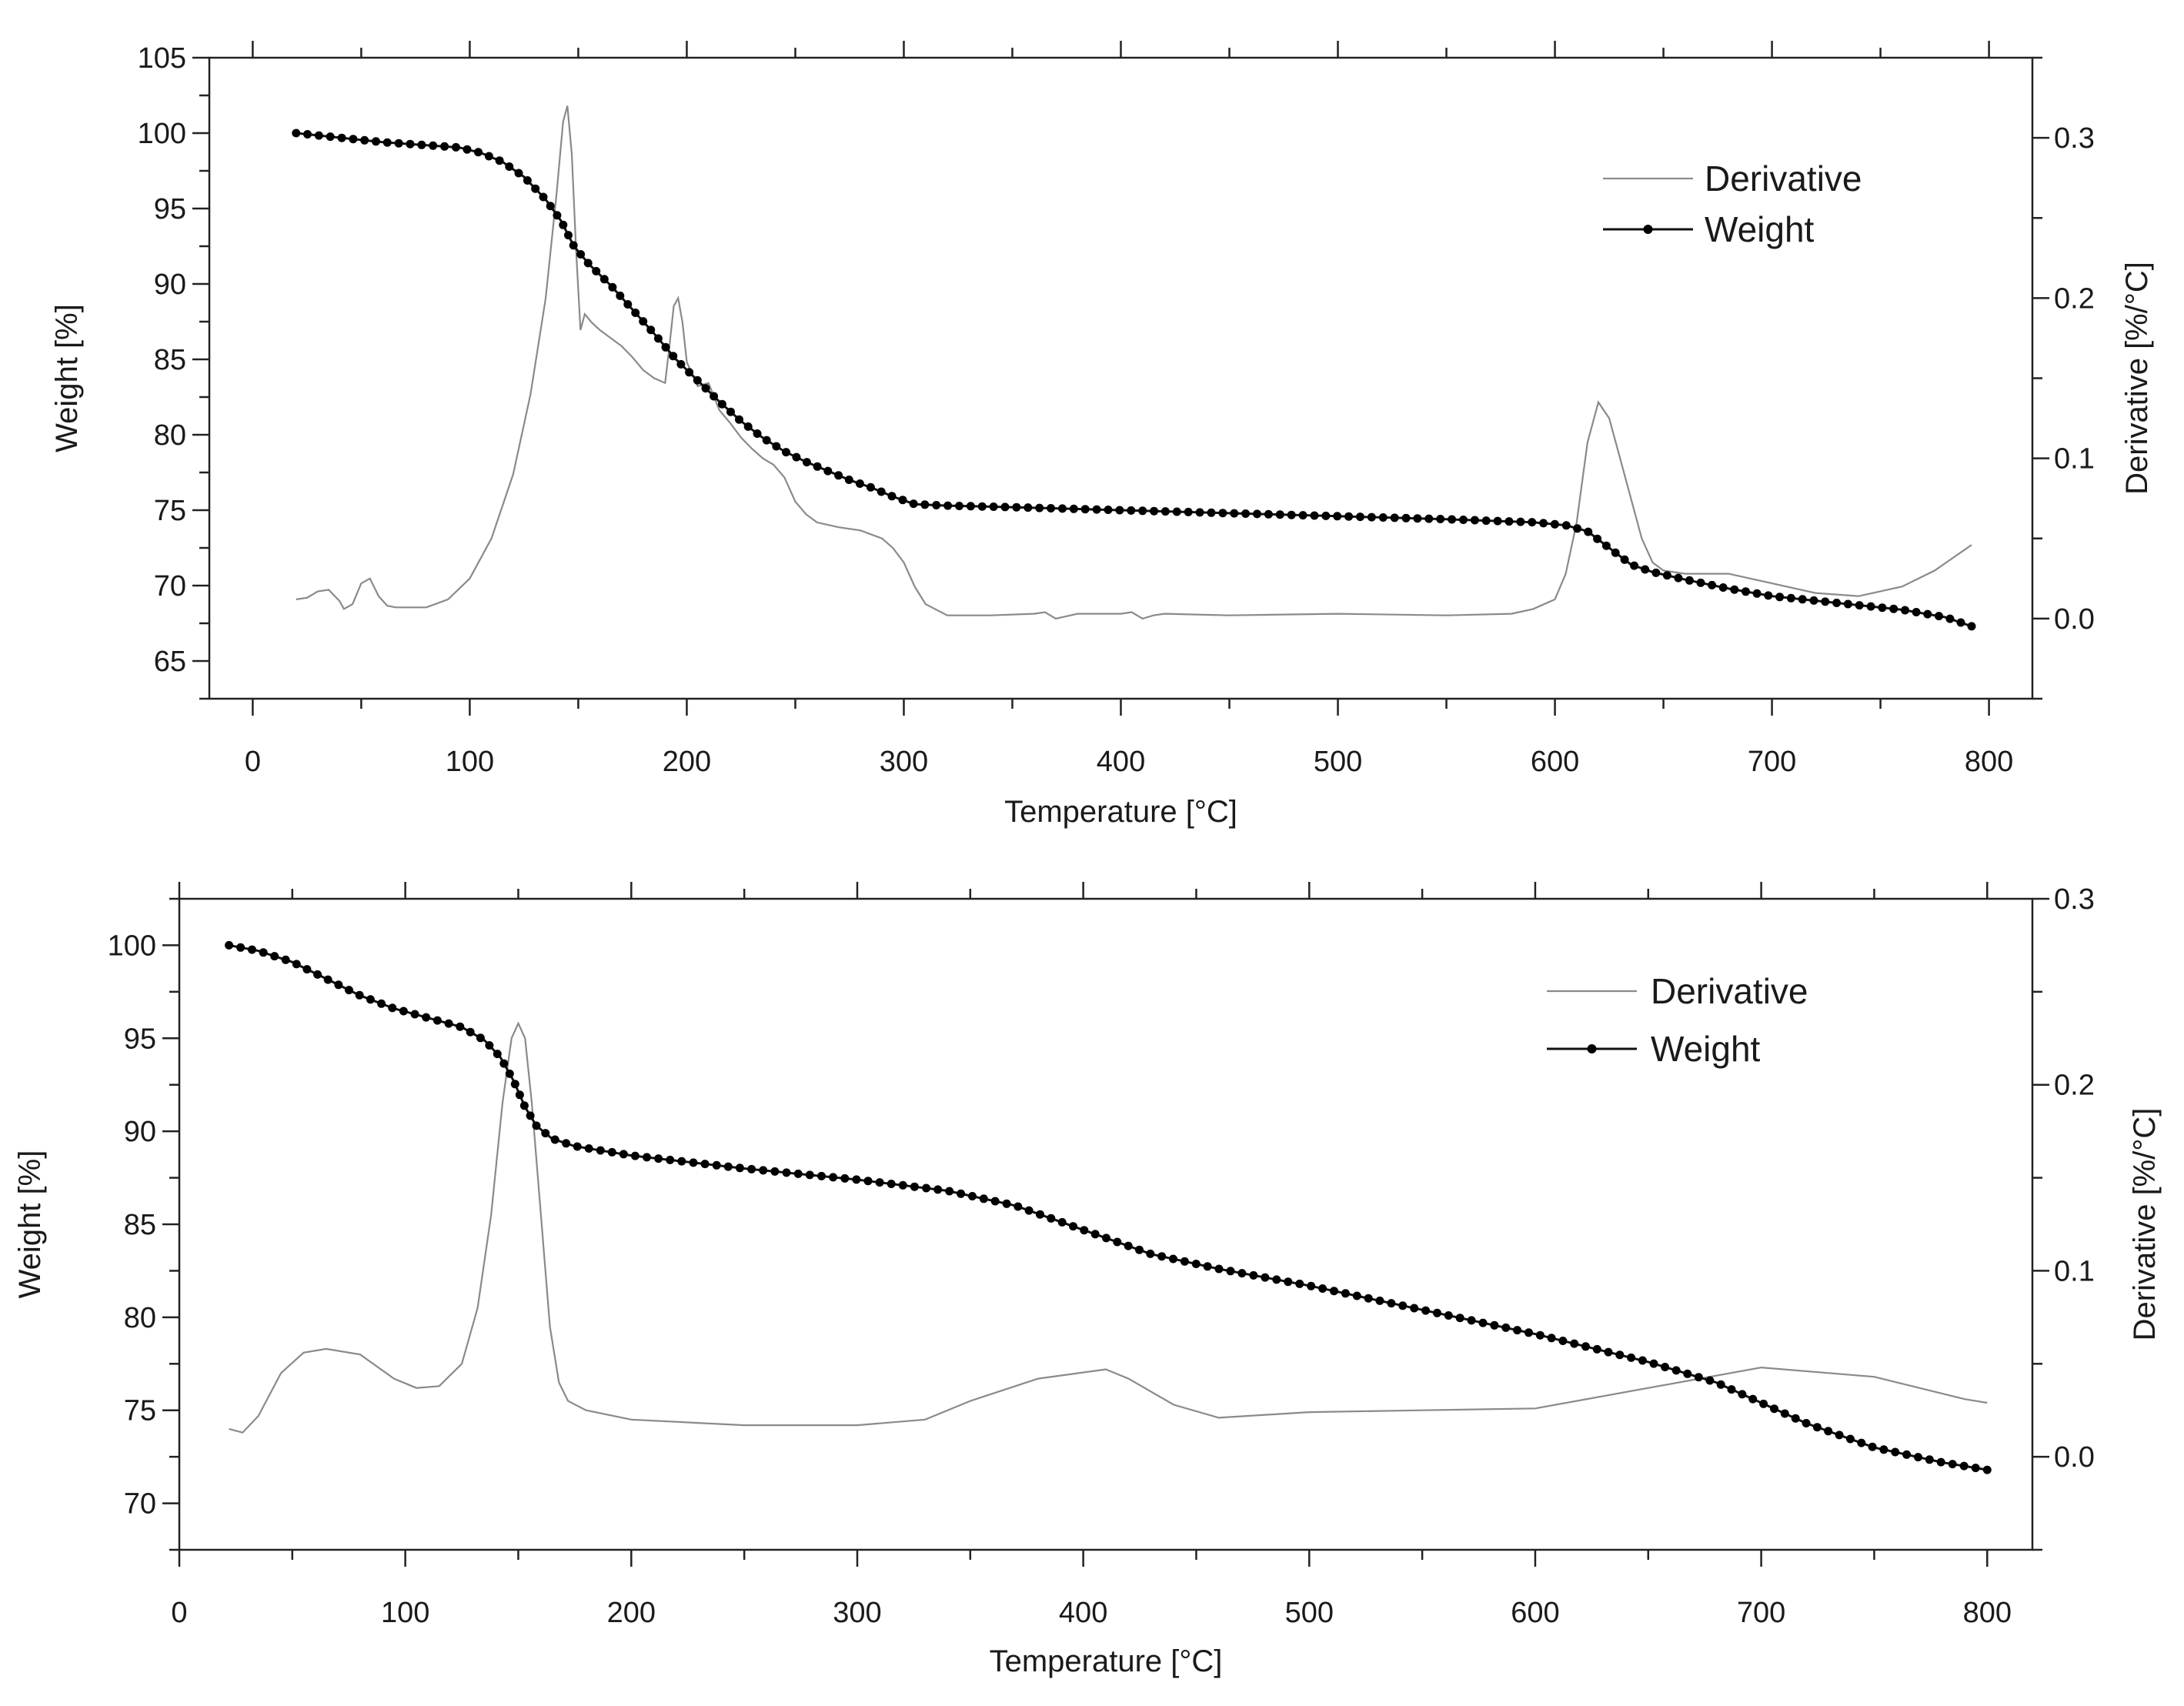  What do you see at coordinates (1772, 762) in the screenshot?
I see `x-tick-label: 700` at bounding box center [1772, 762].